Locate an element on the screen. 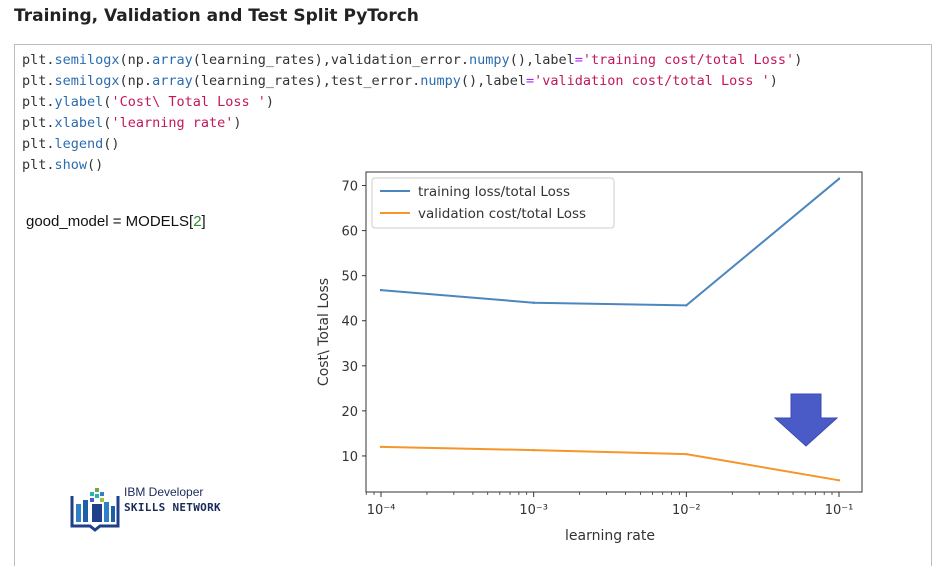 Image resolution: width=934 pixels, height=566 pixels. y-tick-label: 10 is located at coordinates (349, 457).